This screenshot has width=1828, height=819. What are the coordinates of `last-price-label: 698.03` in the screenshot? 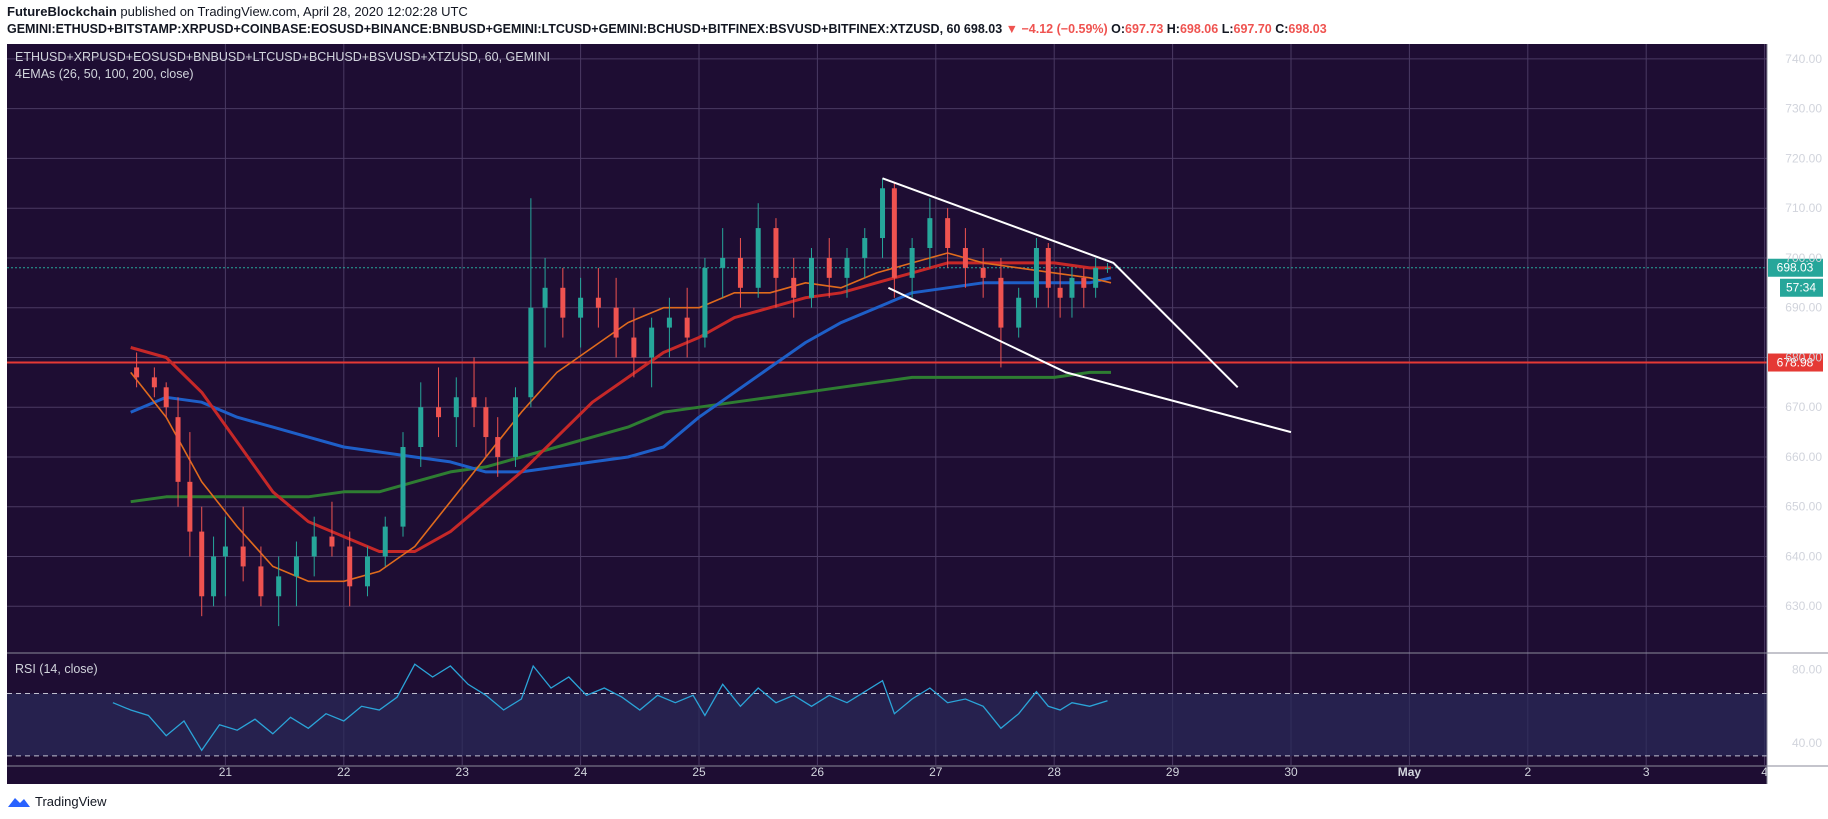 It's located at (1795, 268).